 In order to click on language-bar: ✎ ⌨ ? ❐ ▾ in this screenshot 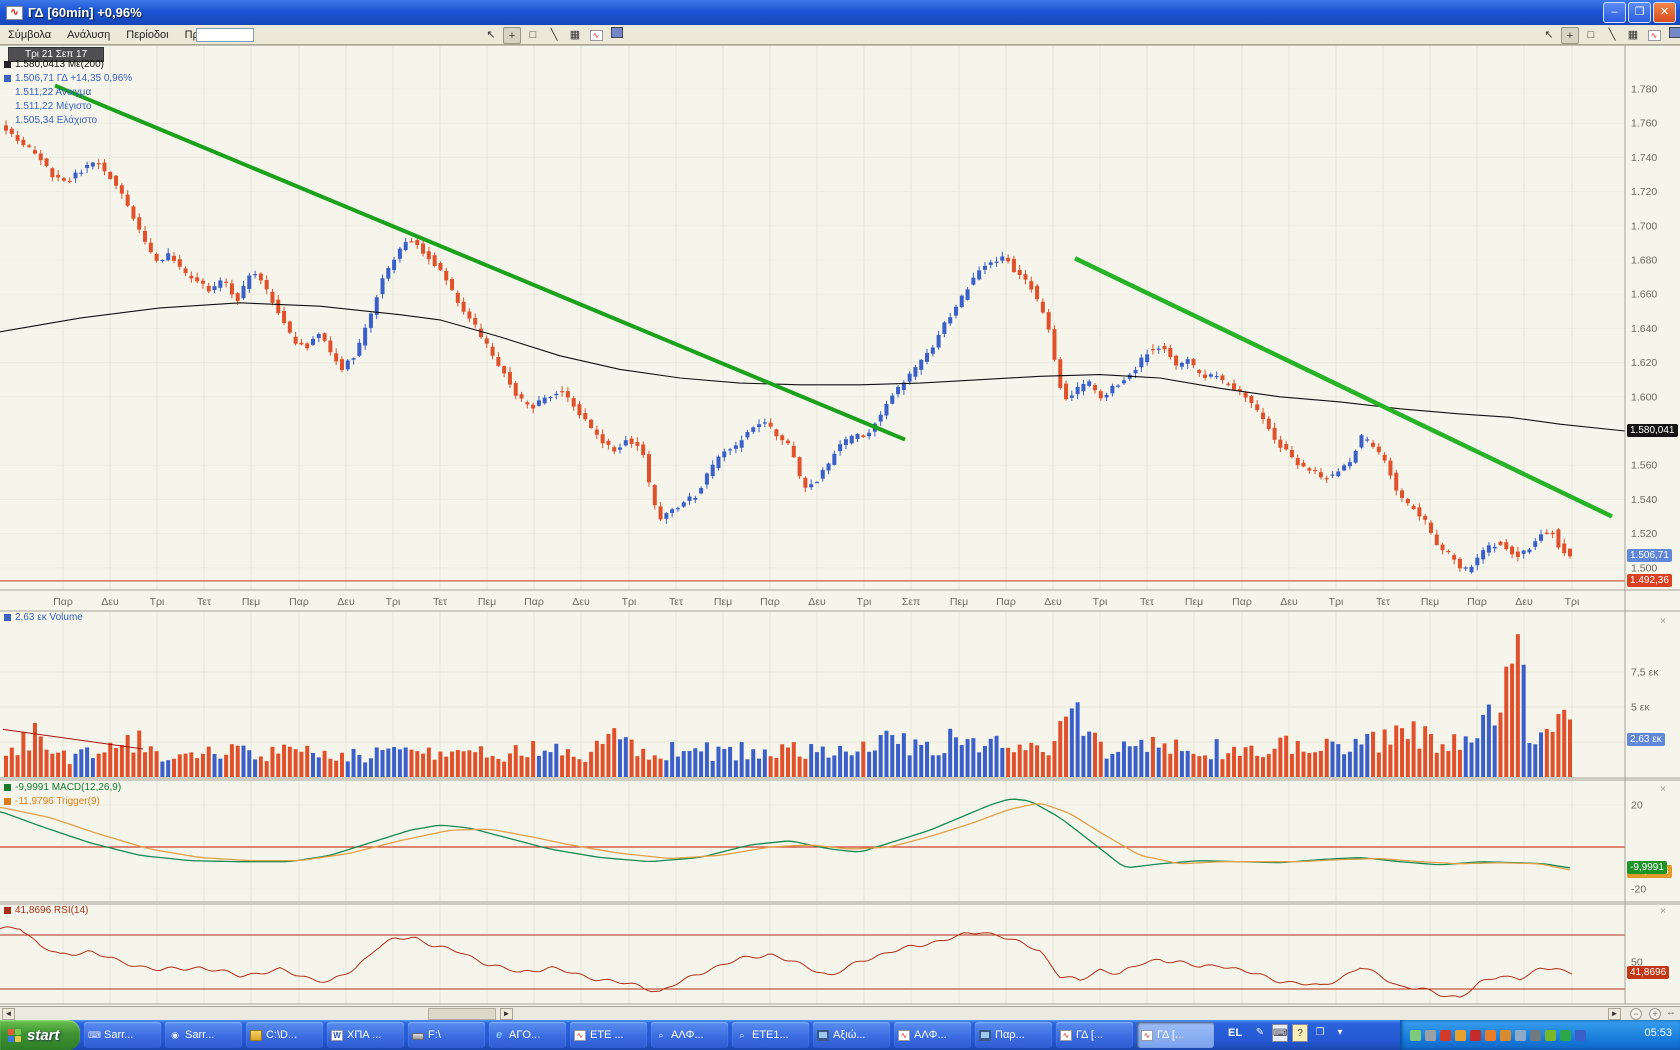, I will do `click(1300, 1033)`.